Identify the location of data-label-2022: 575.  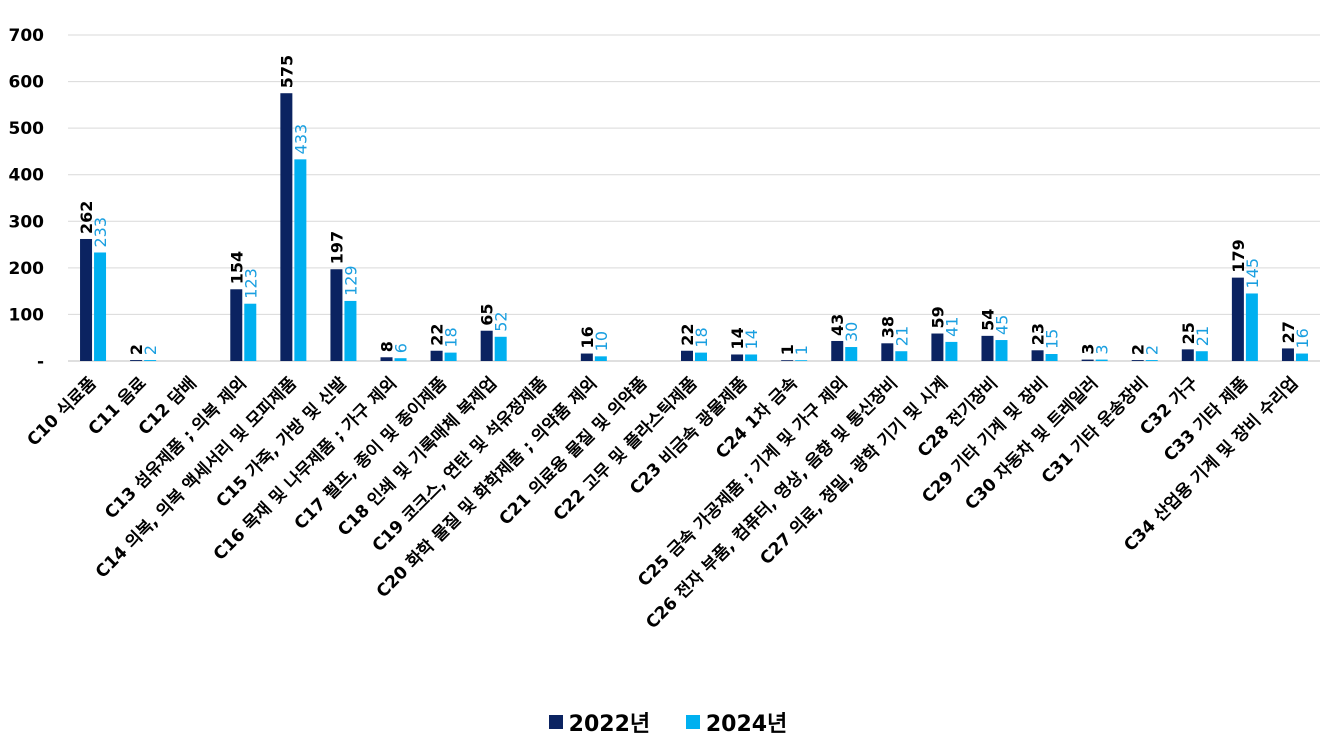
(286, 71).